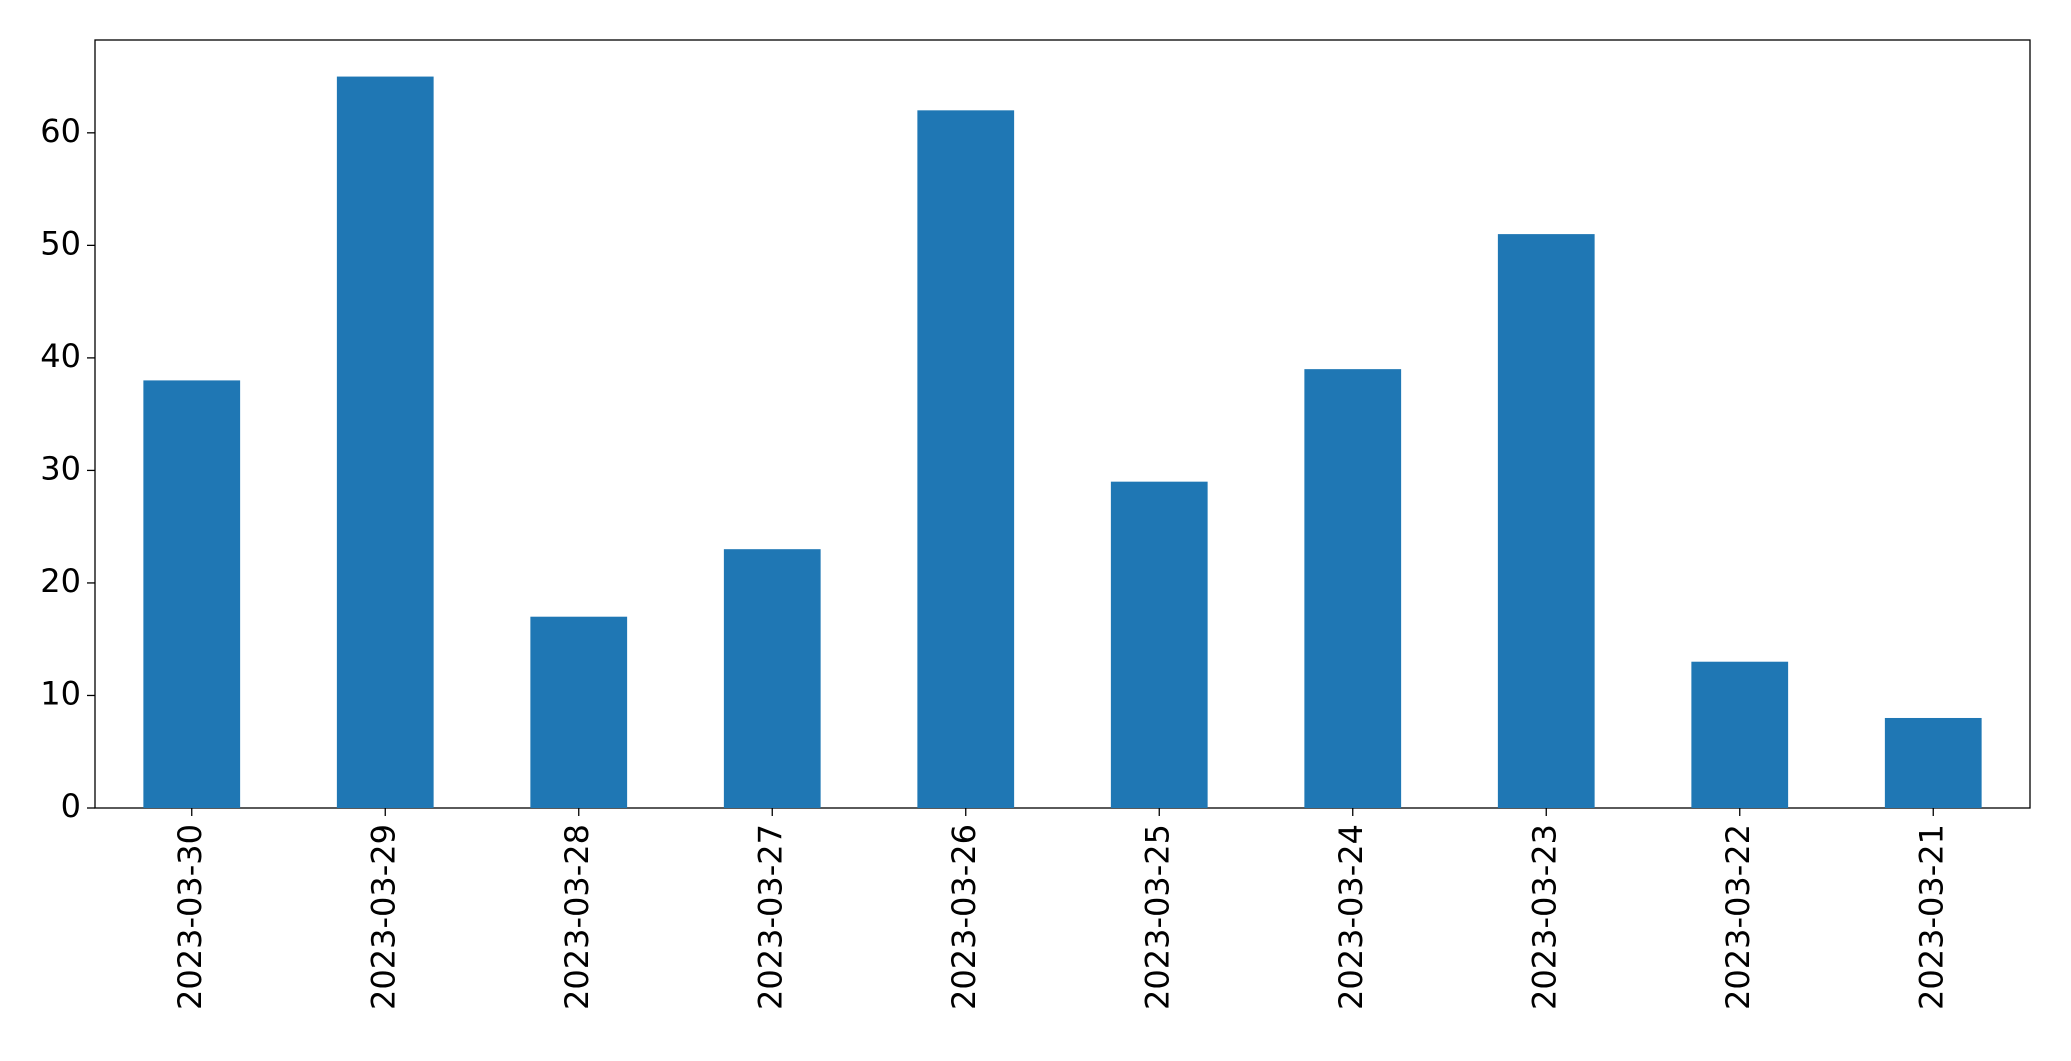  I want to click on x-tick-label: 2023-03-28, so click(577, 917).